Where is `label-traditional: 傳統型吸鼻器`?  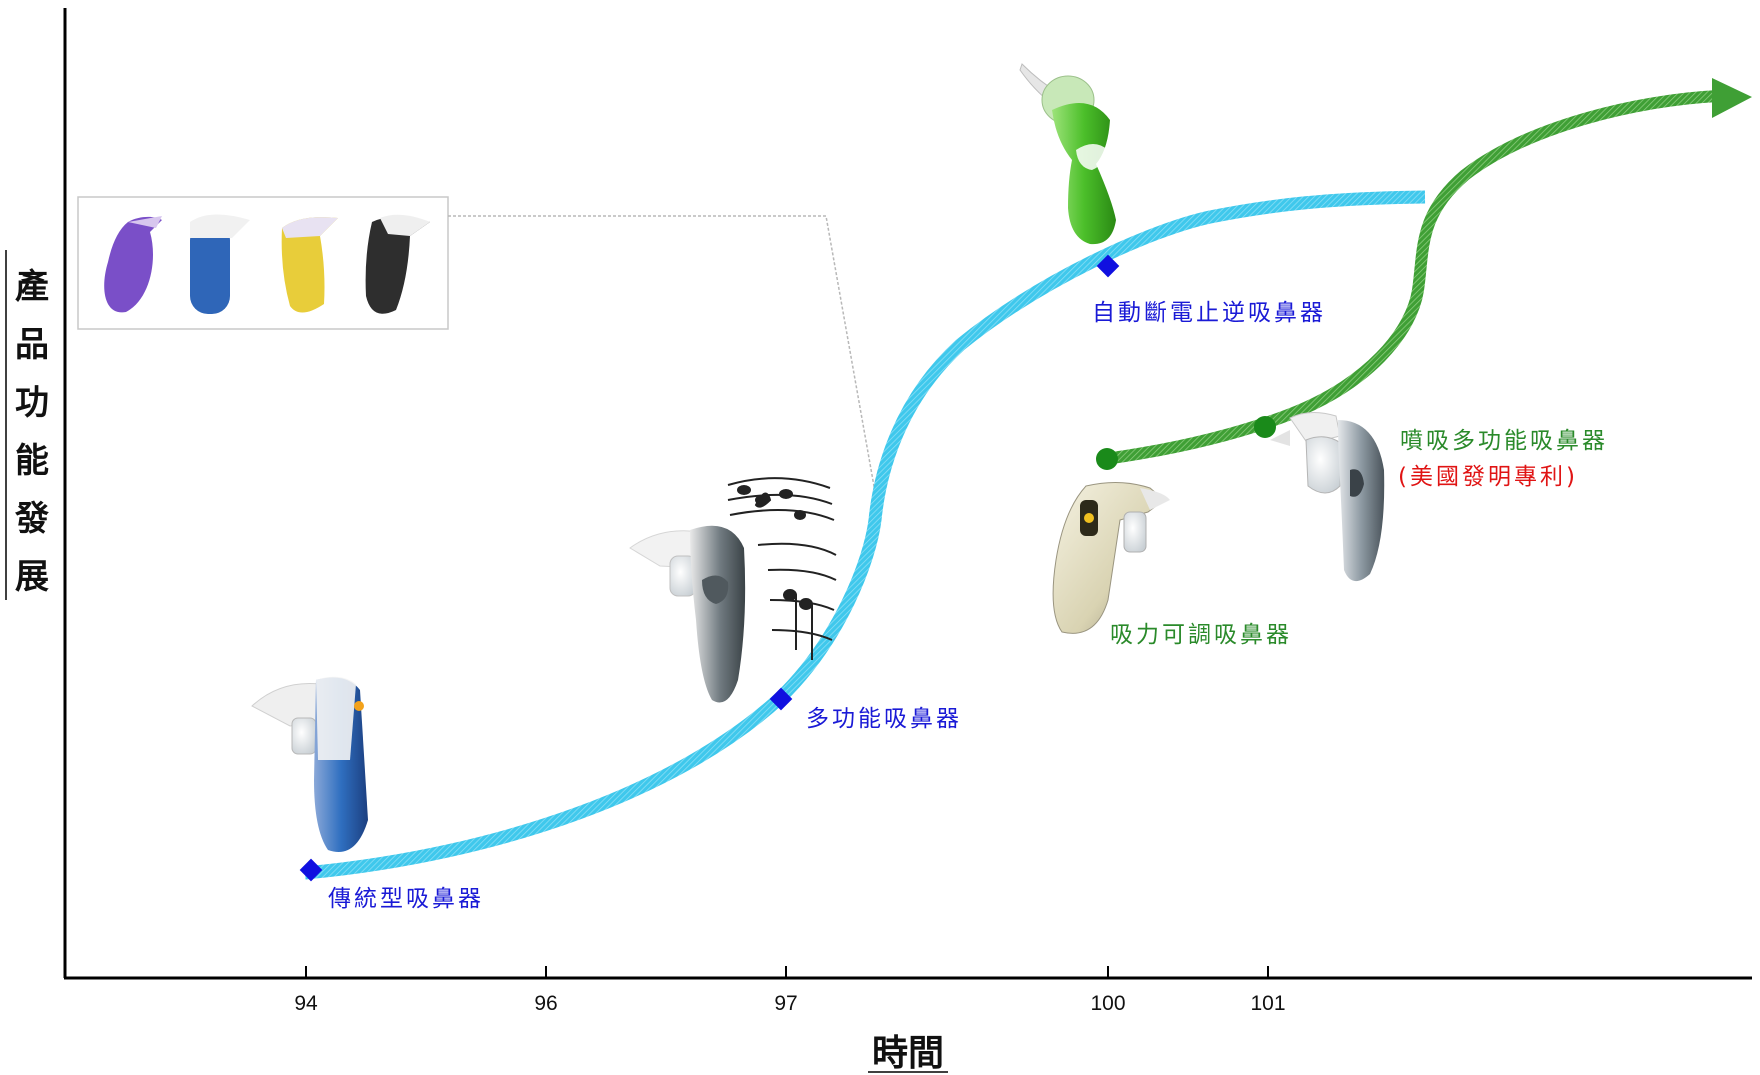
label-traditional: 傳統型吸鼻器 is located at coordinates (406, 899).